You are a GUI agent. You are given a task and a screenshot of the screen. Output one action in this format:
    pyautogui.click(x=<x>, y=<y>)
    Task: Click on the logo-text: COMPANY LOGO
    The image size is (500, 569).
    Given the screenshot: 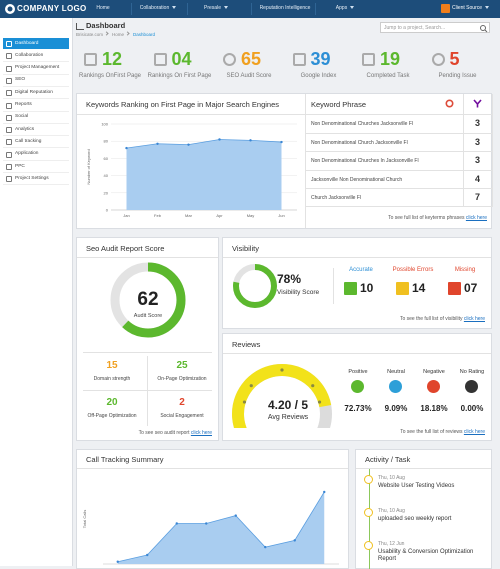 What is the action you would take?
    pyautogui.click(x=52, y=8)
    